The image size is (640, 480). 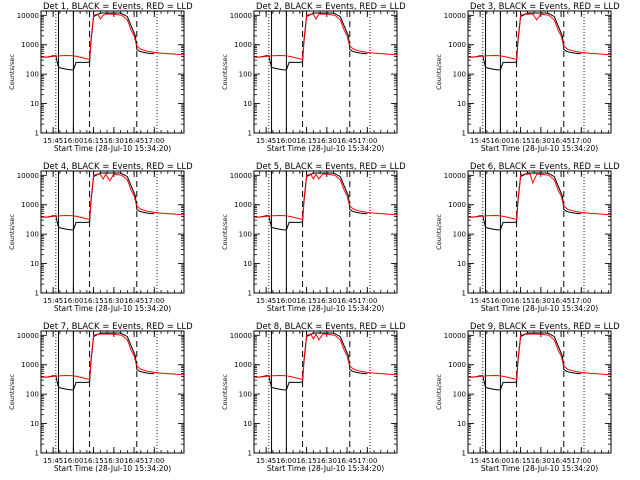 I want to click on panel-title: Det 1, BLACK = Events, RED = LLD, so click(x=118, y=7).